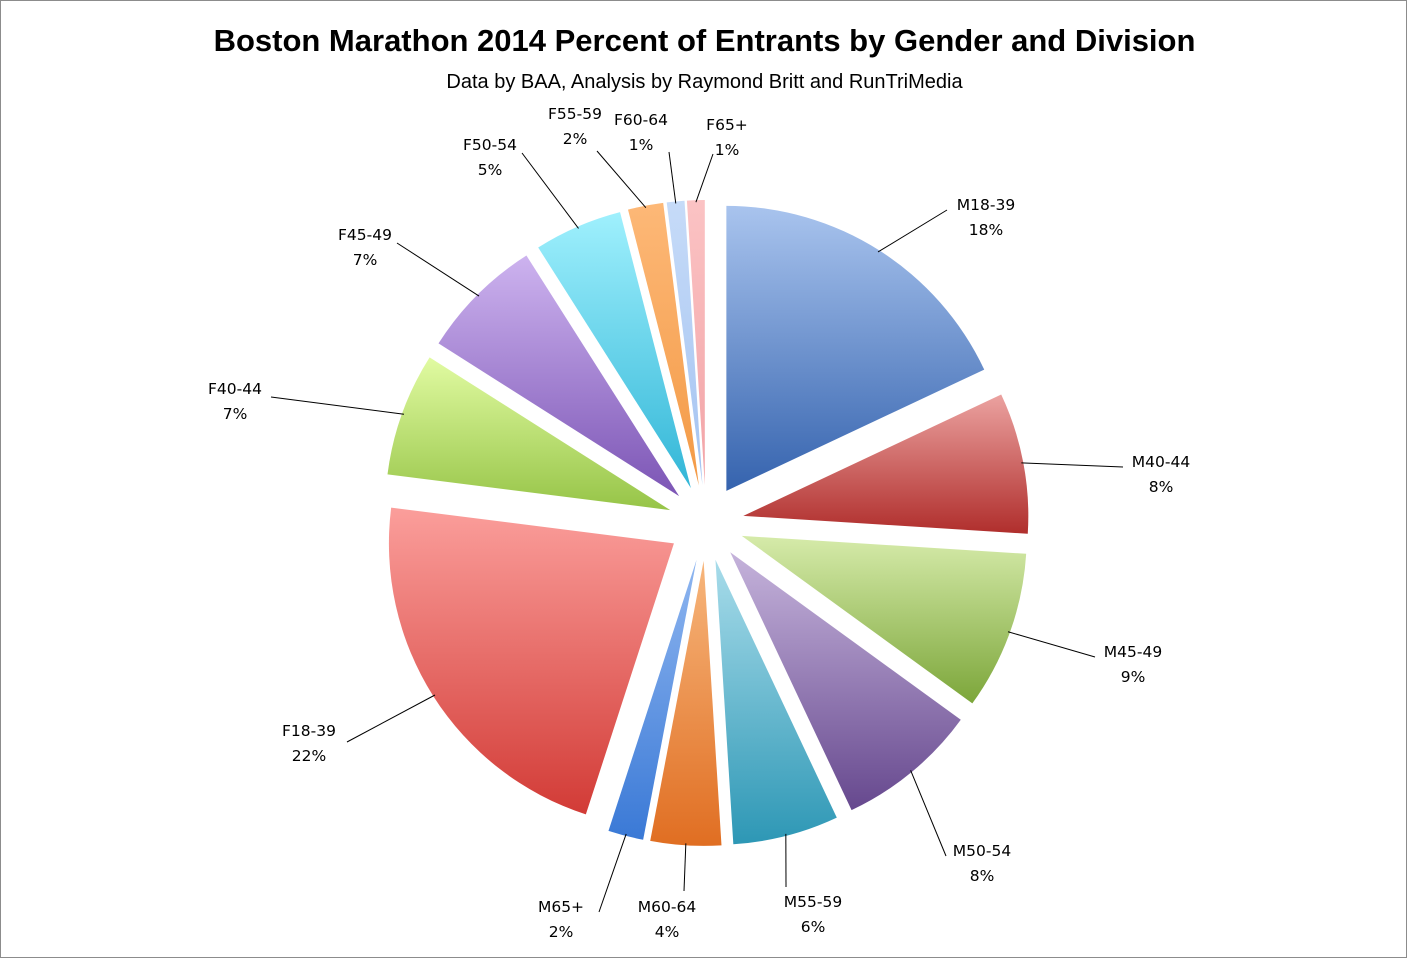 Image resolution: width=1409 pixels, height=960 pixels. Describe the element at coordinates (365, 235) in the screenshot. I see `slice-label-f45-49: F45-49` at that location.